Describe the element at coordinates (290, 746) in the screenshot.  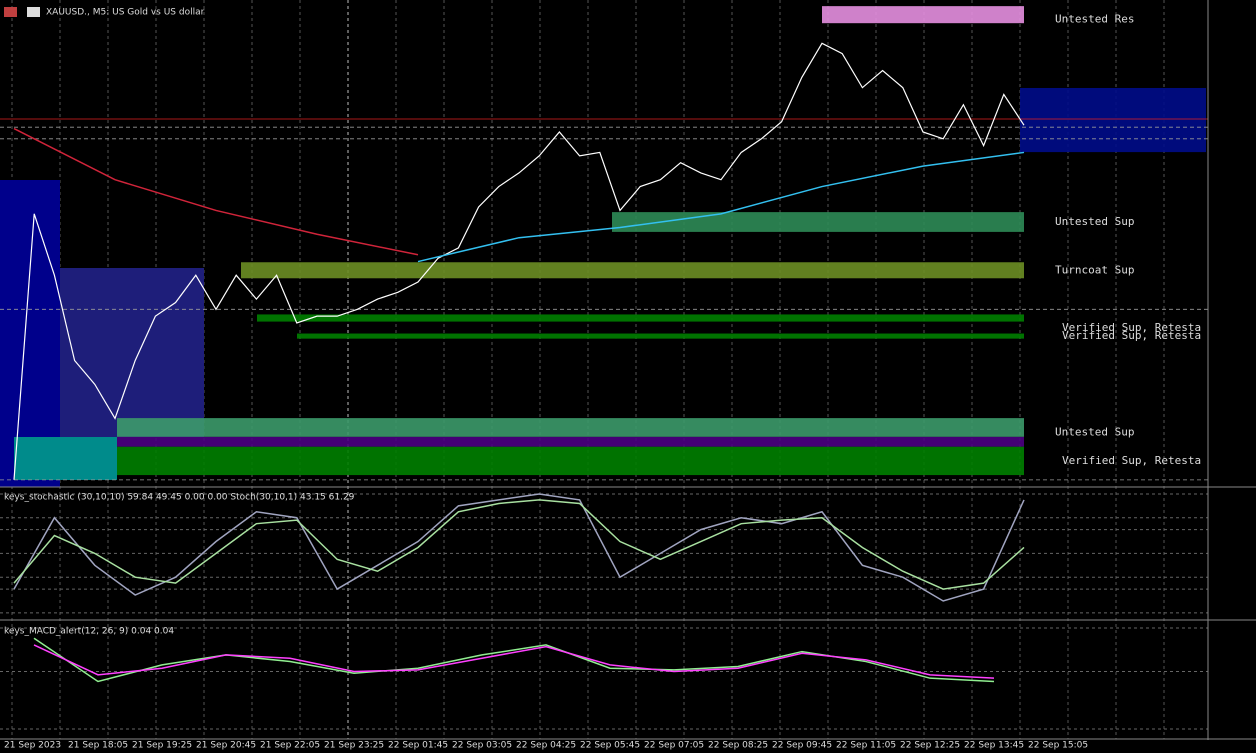
I see `x-tick-label: 21 Sep 22:05` at that location.